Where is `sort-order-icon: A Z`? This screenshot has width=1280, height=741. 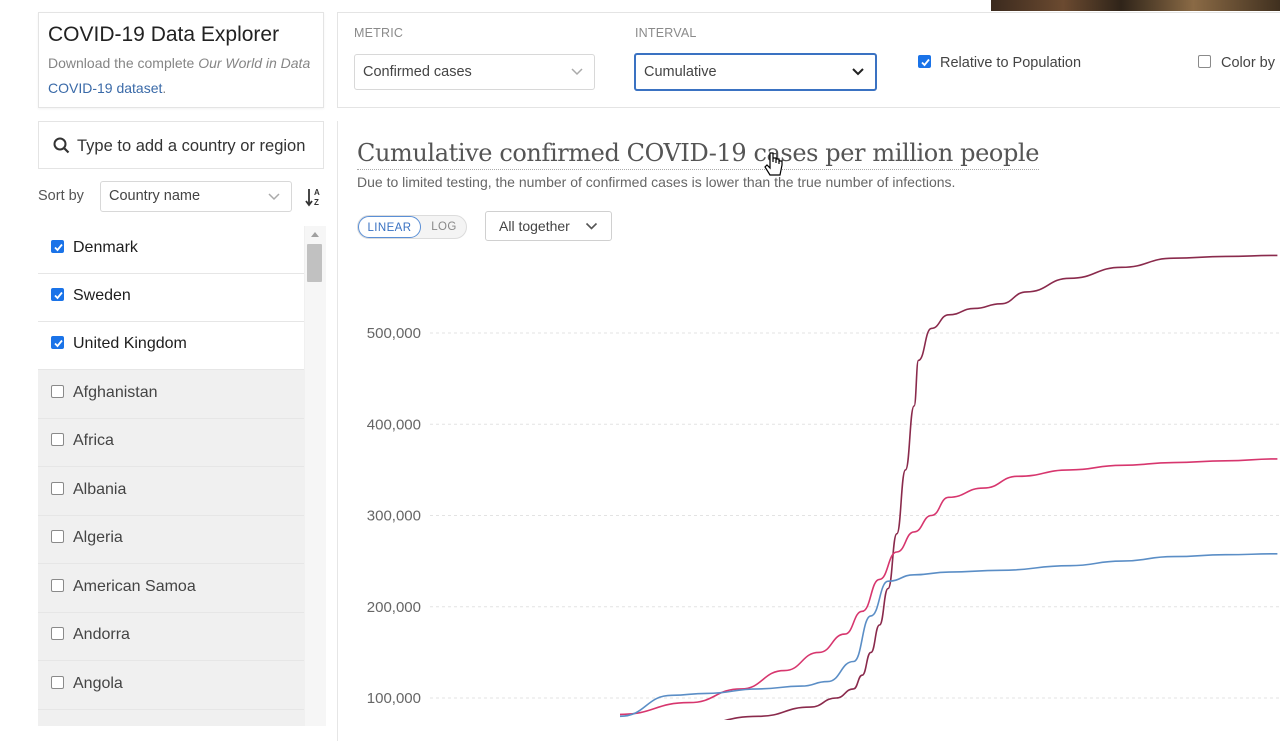 sort-order-icon: A Z is located at coordinates (315, 197).